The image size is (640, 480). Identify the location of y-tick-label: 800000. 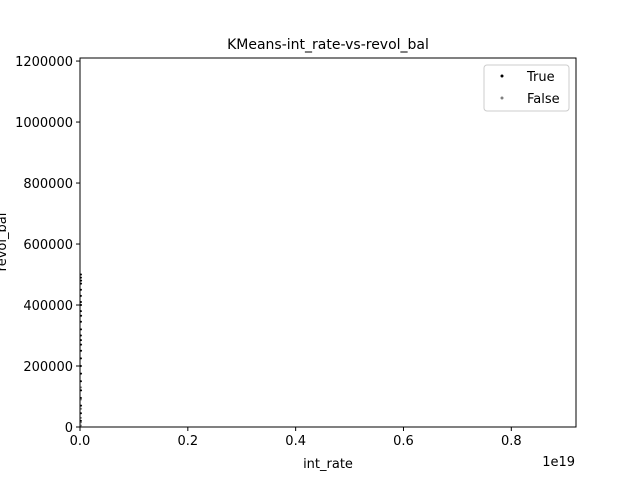
(48, 184).